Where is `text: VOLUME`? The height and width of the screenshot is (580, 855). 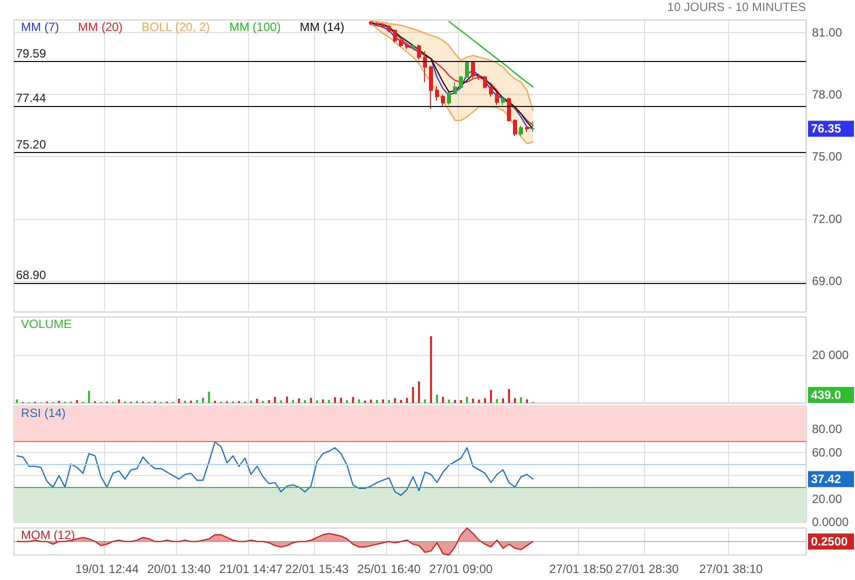
text: VOLUME is located at coordinates (46, 324).